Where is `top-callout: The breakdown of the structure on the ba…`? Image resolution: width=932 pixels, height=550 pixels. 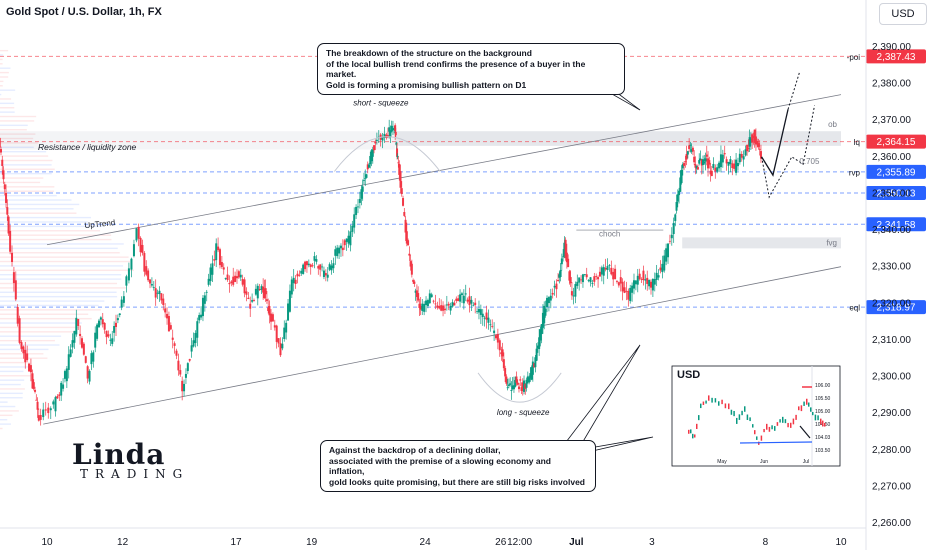 top-callout: The breakdown of the structure on the ba… is located at coordinates (471, 69).